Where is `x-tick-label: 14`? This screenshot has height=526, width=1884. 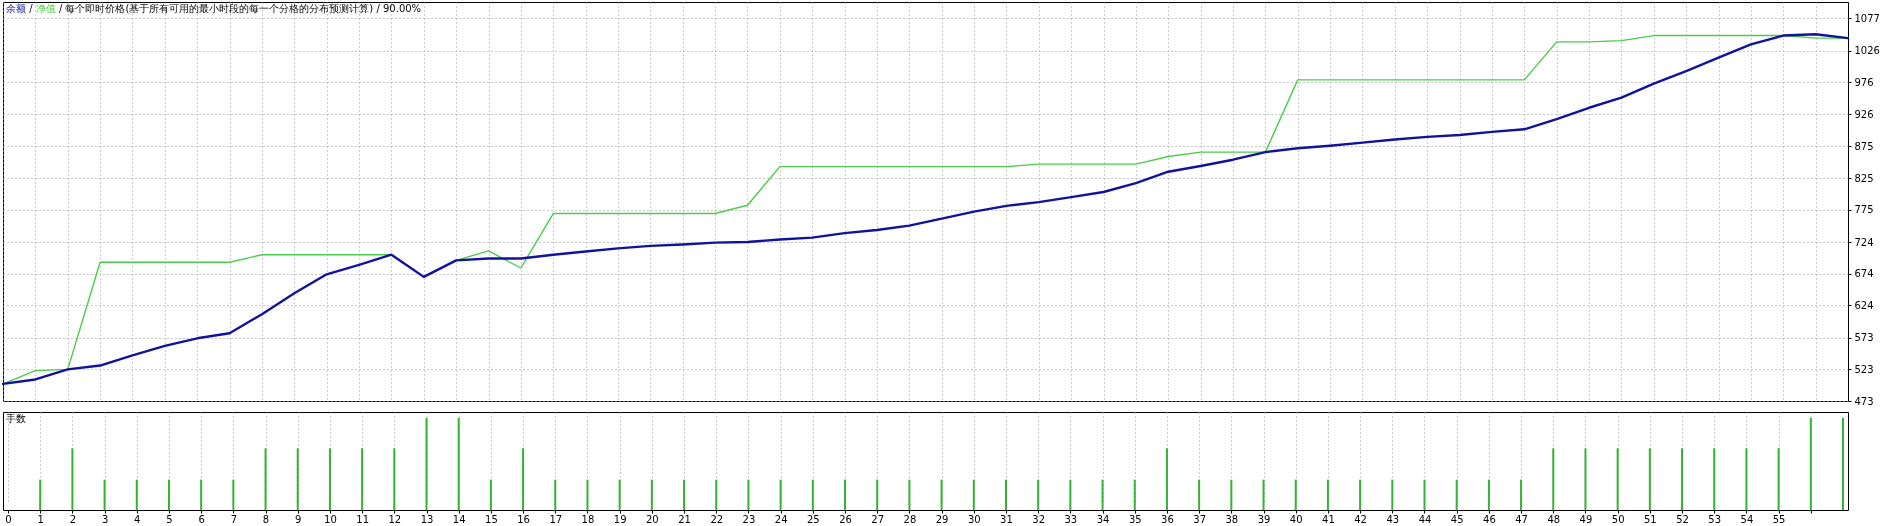
x-tick-label: 14 is located at coordinates (459, 519).